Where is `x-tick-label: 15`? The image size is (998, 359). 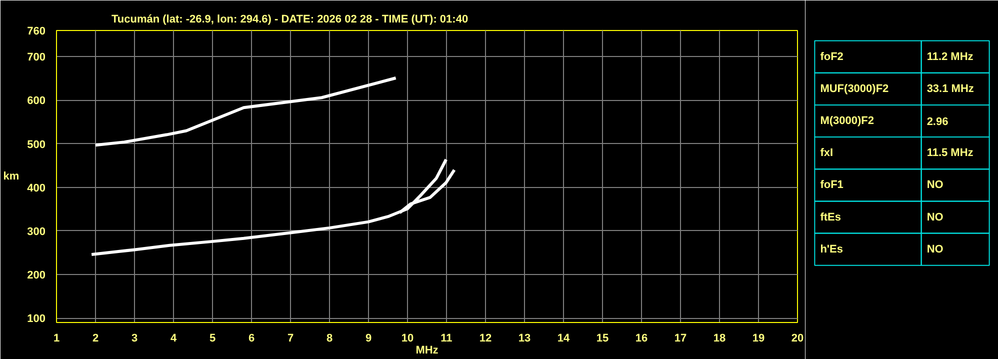 x-tick-label: 15 is located at coordinates (602, 338).